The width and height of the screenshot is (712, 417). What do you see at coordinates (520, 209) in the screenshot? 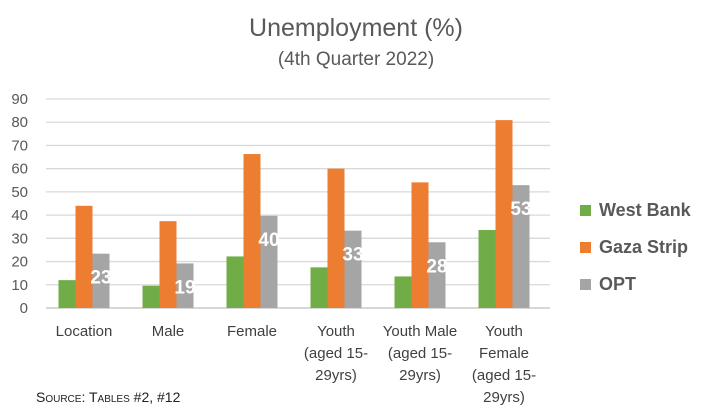
I see `data-label: 53` at bounding box center [520, 209].